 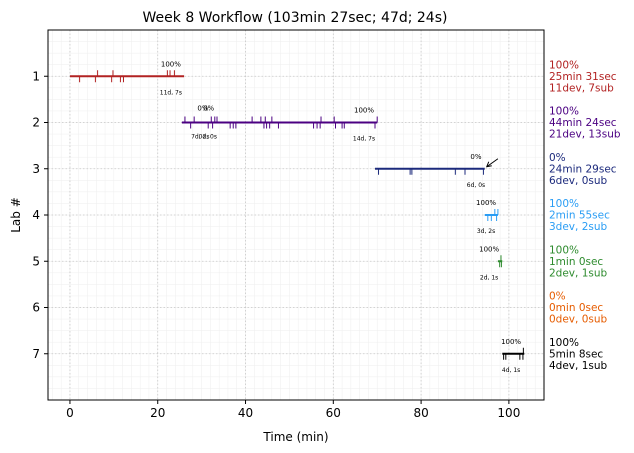 What do you see at coordinates (36, 215) in the screenshot?
I see `y-tick-label: 4` at bounding box center [36, 215].